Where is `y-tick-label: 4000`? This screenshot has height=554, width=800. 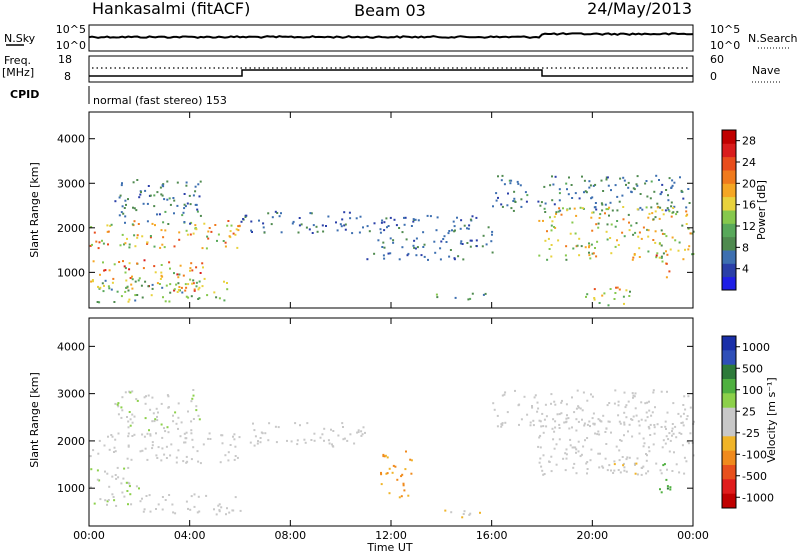
y-tick-label: 4000 is located at coordinates (71, 139).